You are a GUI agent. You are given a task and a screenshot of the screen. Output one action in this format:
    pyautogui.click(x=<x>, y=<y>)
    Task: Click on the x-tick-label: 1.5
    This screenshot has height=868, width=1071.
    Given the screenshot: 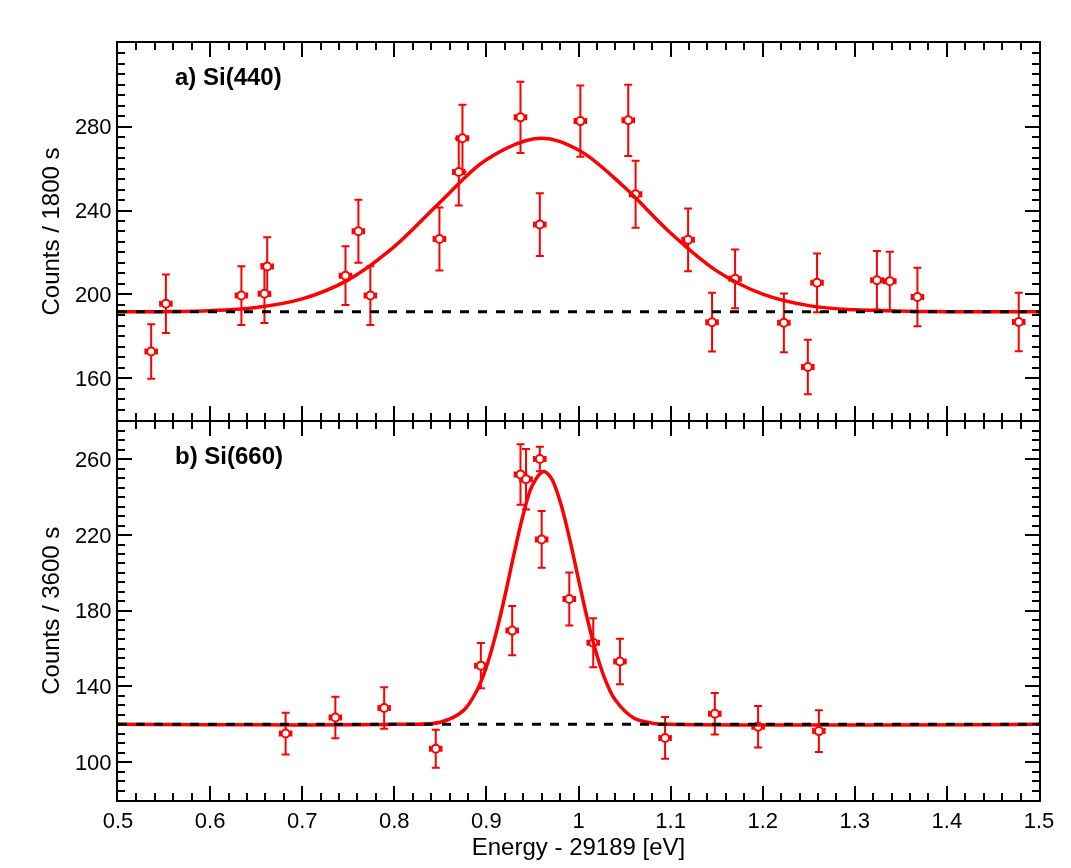 What is the action you would take?
    pyautogui.click(x=1039, y=821)
    